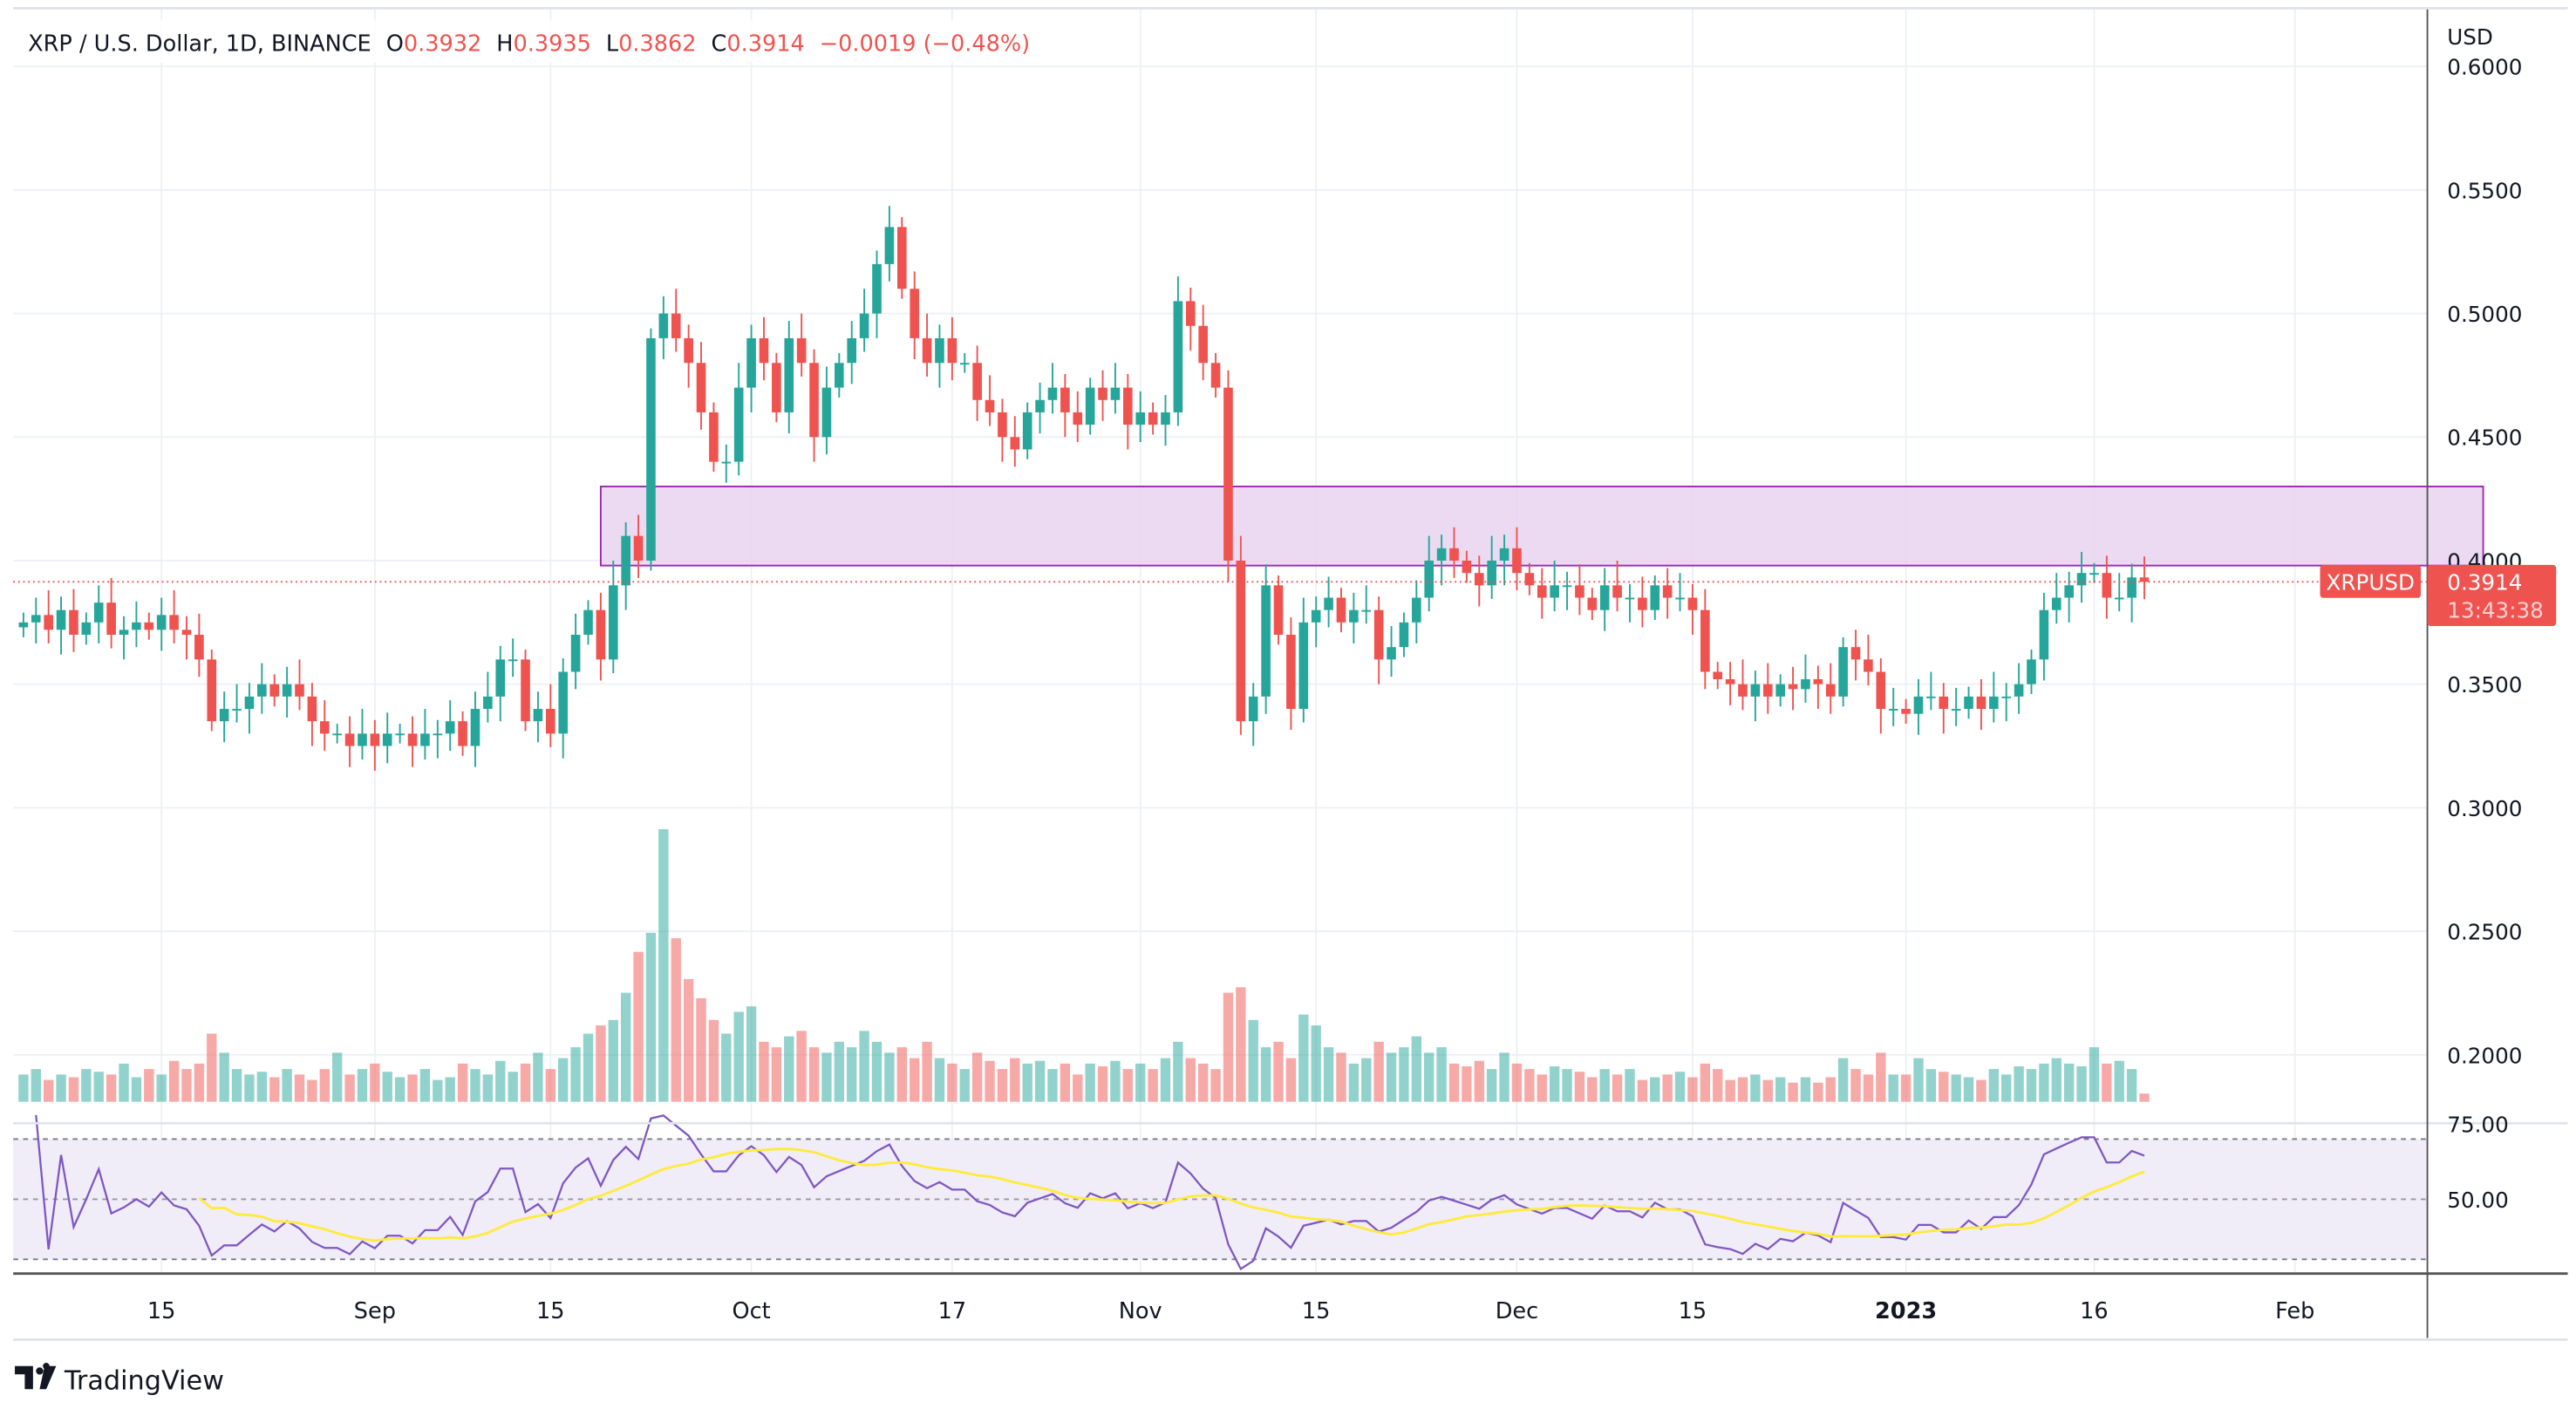 The height and width of the screenshot is (1409, 2576). I want to click on rsi-tick-label: 75.00, so click(2477, 1125).